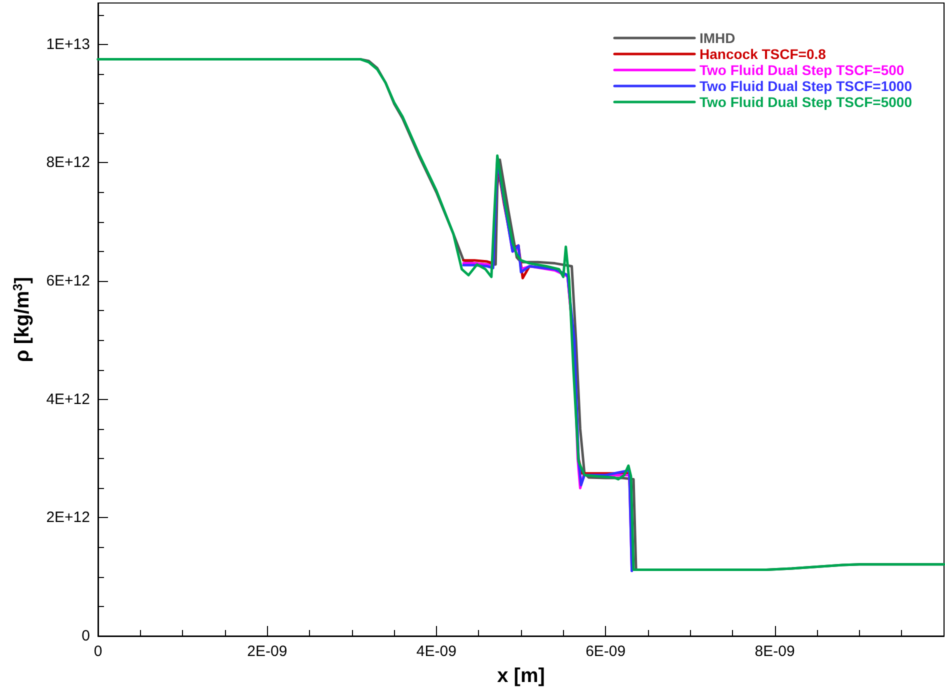  What do you see at coordinates (68, 163) in the screenshot?
I see `y-tick-label: 8E+12` at bounding box center [68, 163].